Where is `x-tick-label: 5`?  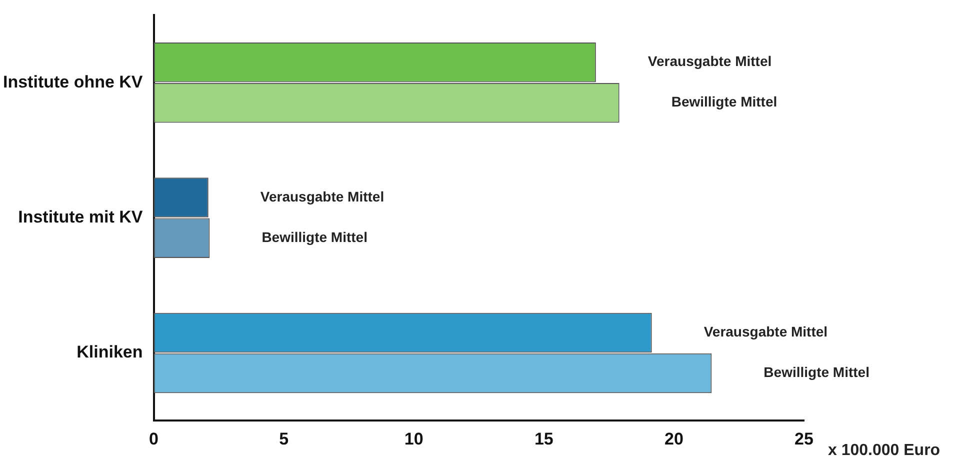
x-tick-label: 5 is located at coordinates (284, 438).